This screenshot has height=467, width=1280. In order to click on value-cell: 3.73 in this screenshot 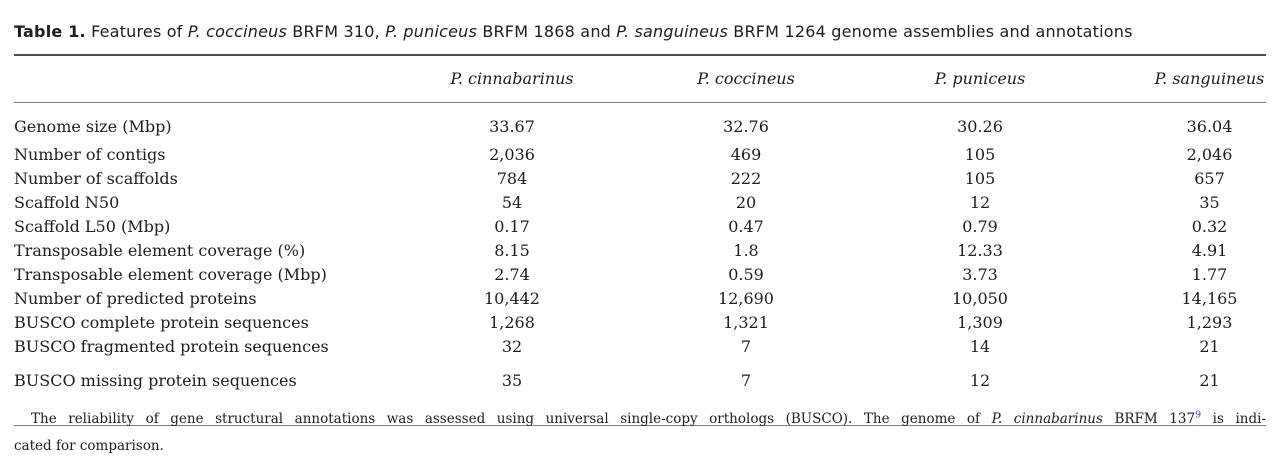, I will do `click(980, 274)`.